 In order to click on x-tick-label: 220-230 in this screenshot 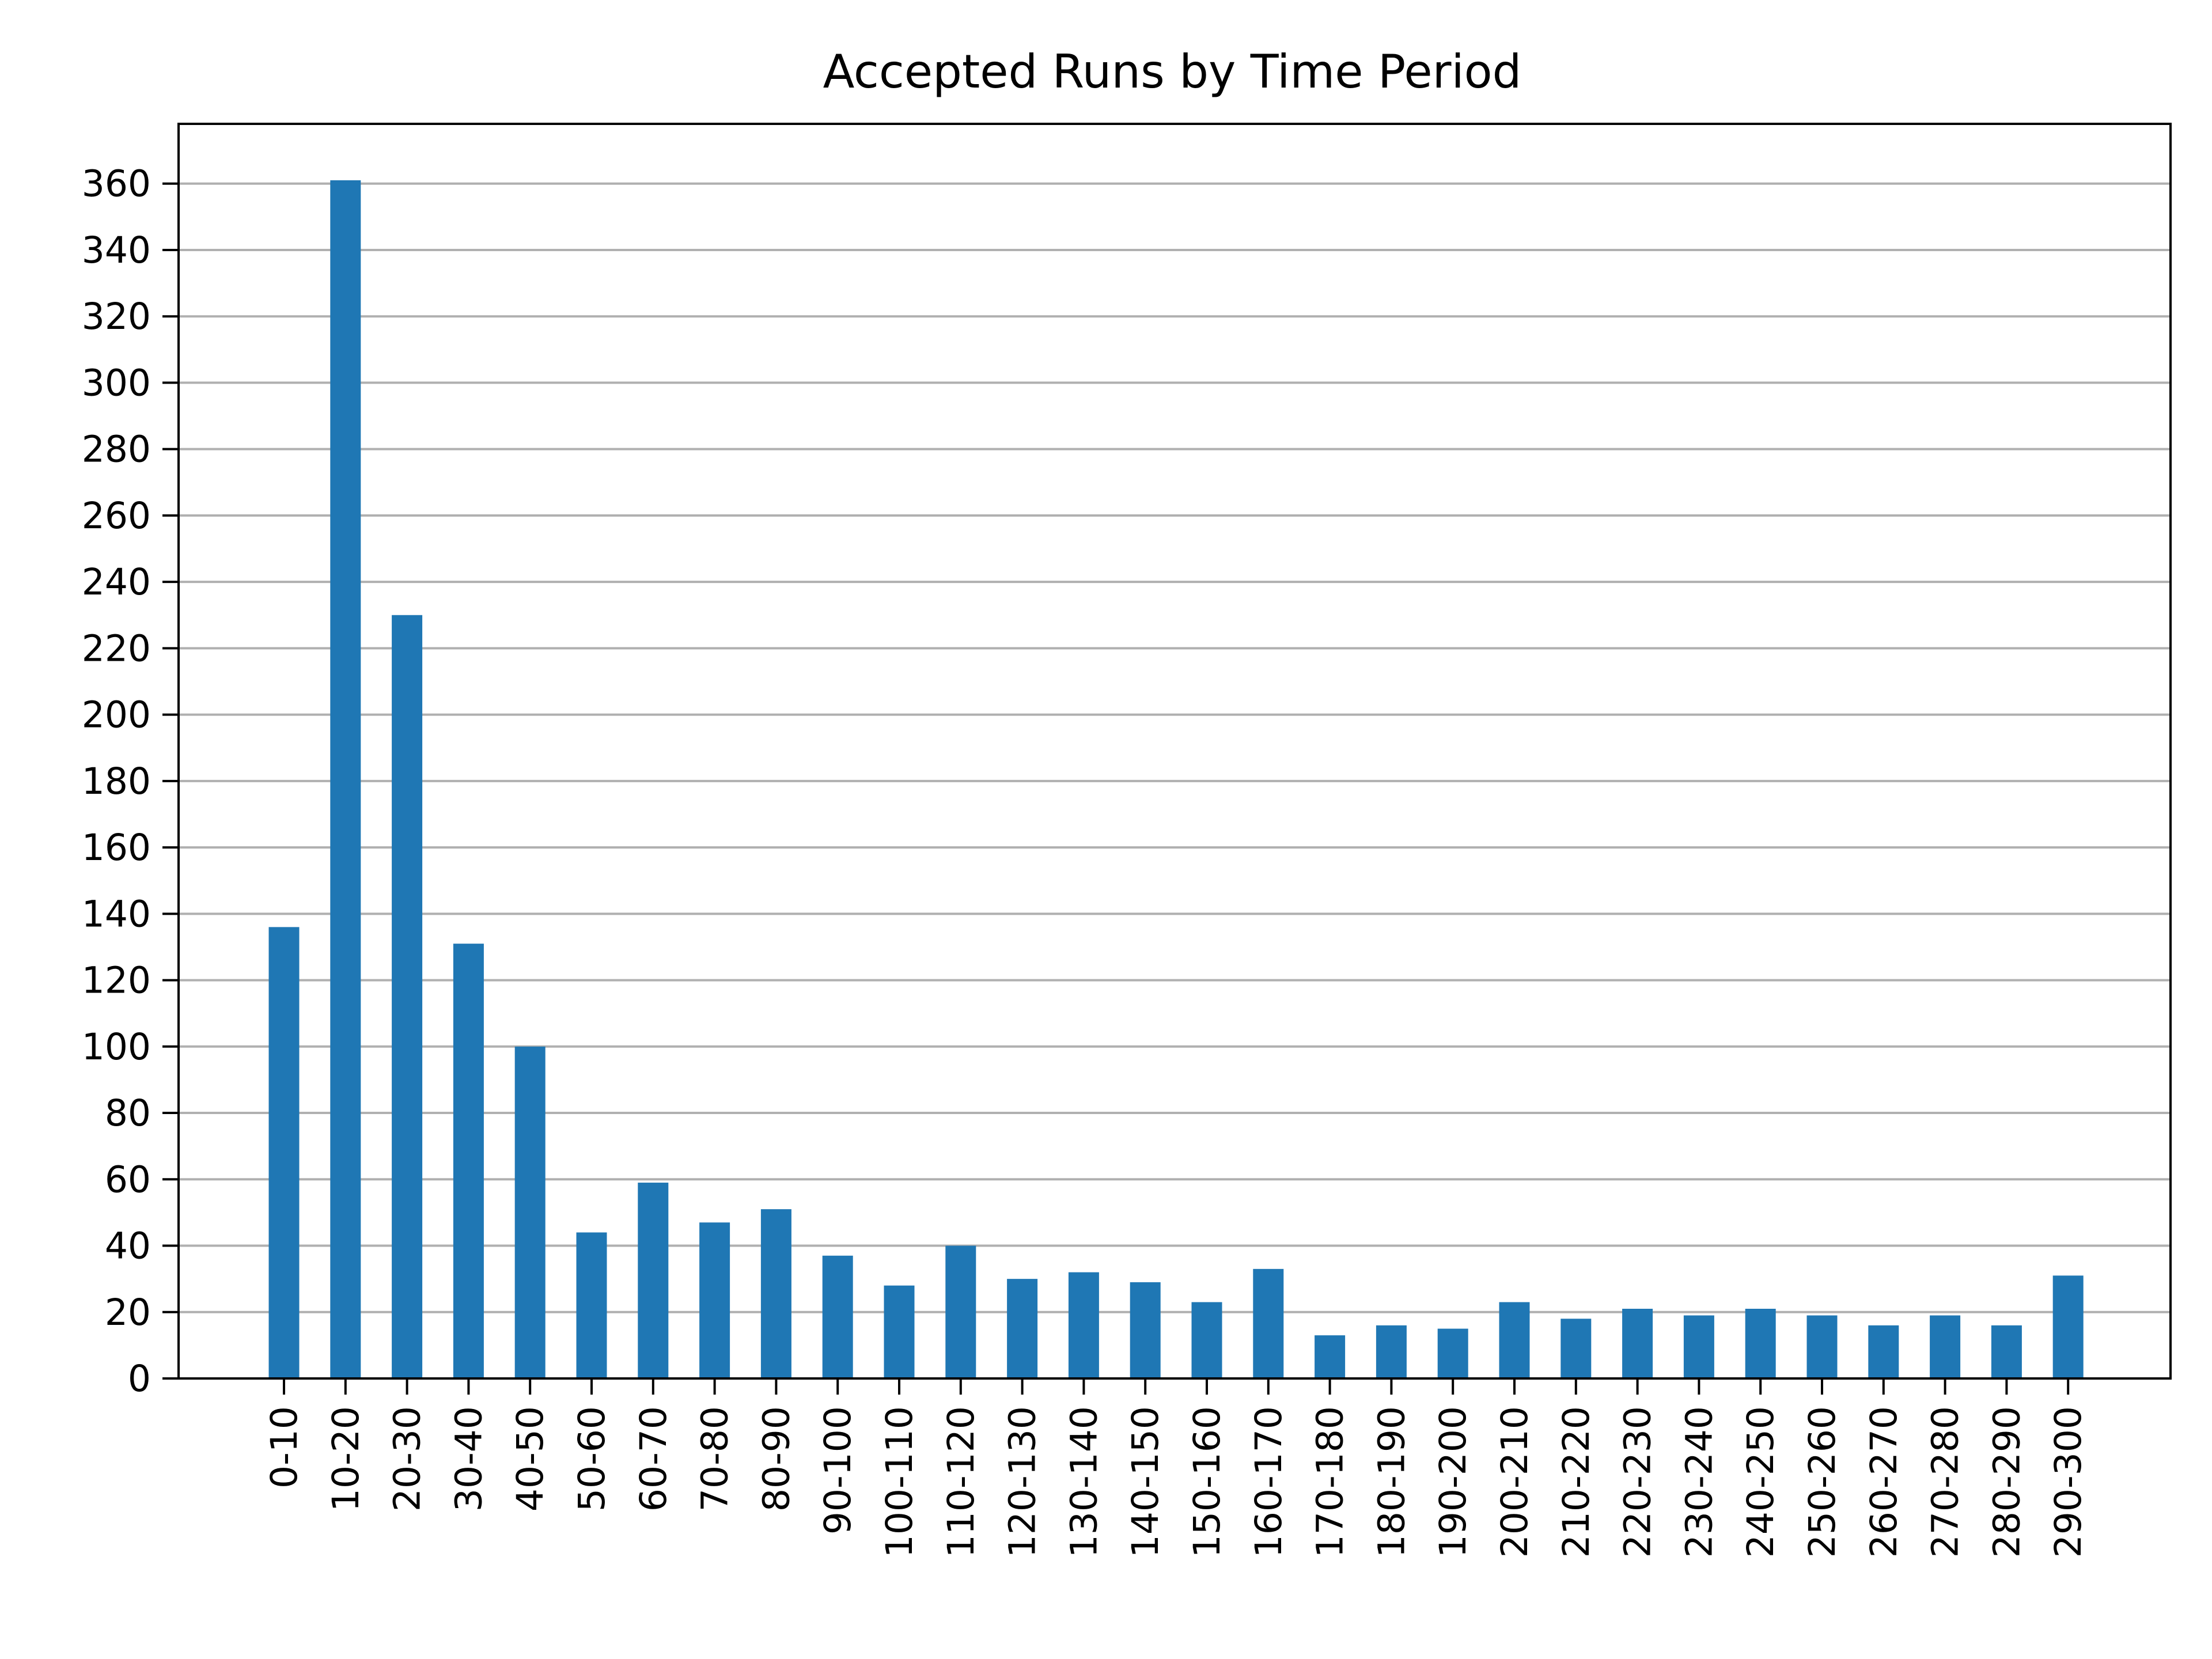, I will do `click(1638, 1482)`.